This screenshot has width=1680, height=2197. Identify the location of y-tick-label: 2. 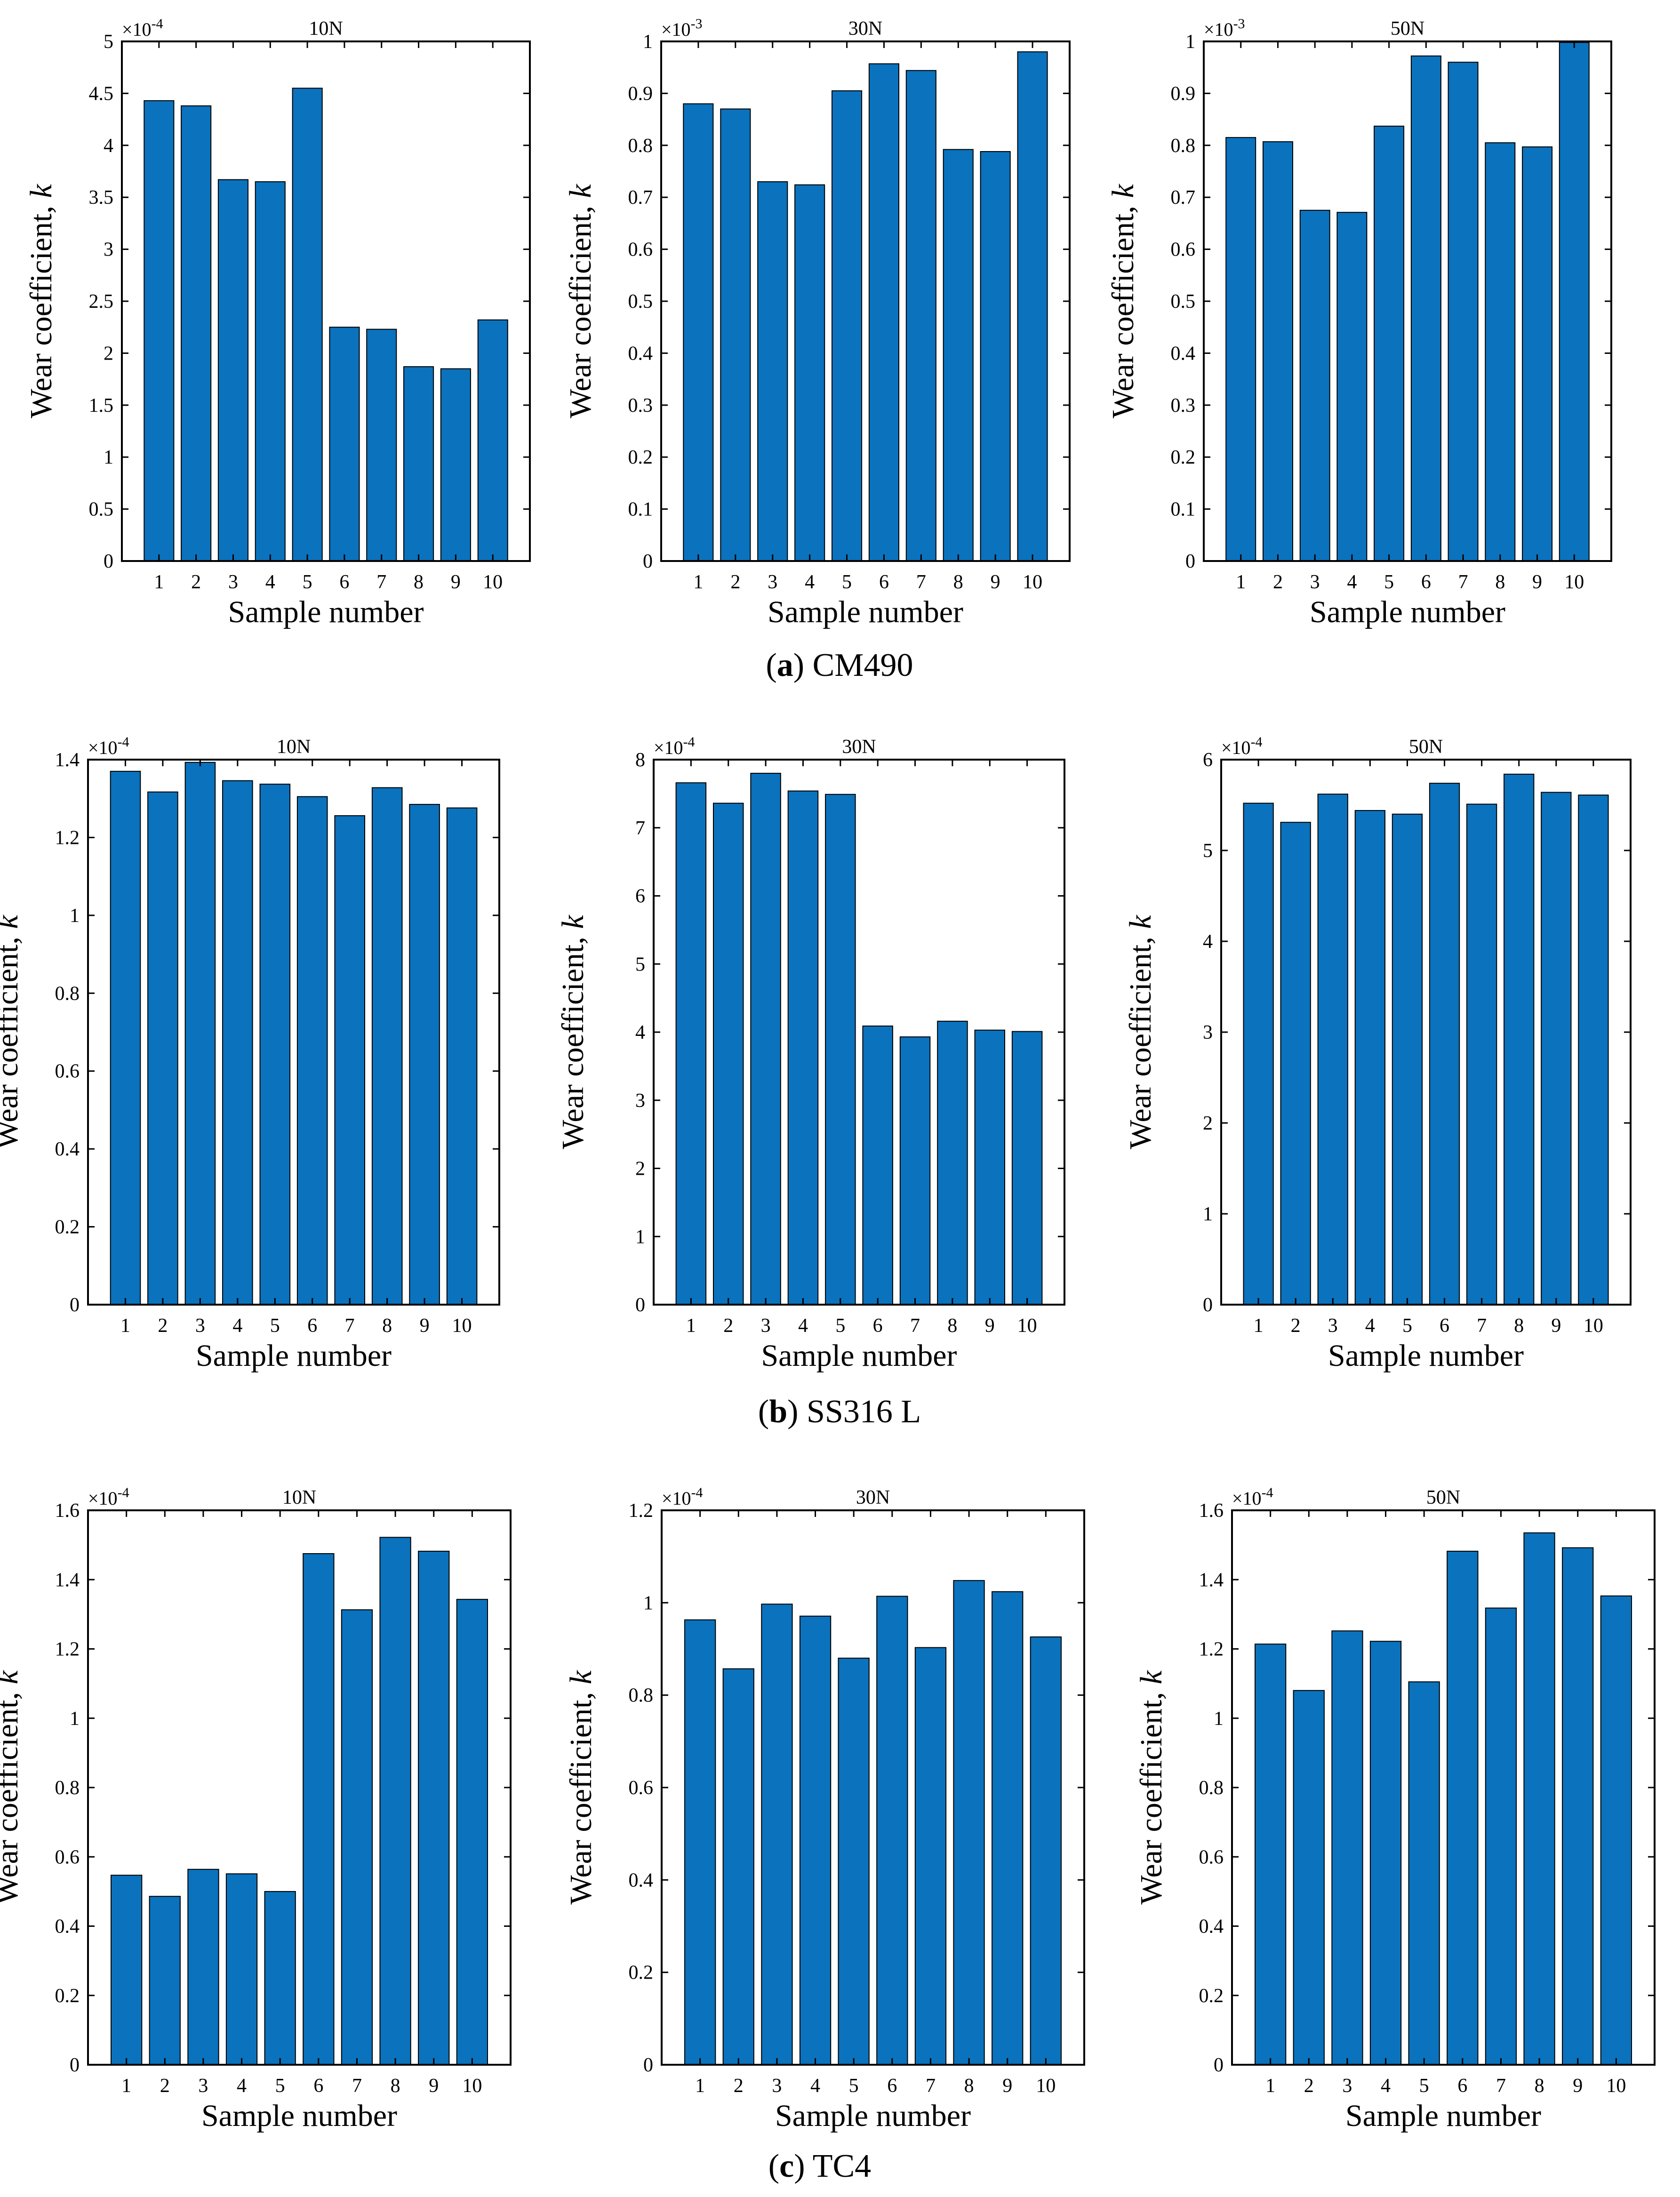
(640, 1169).